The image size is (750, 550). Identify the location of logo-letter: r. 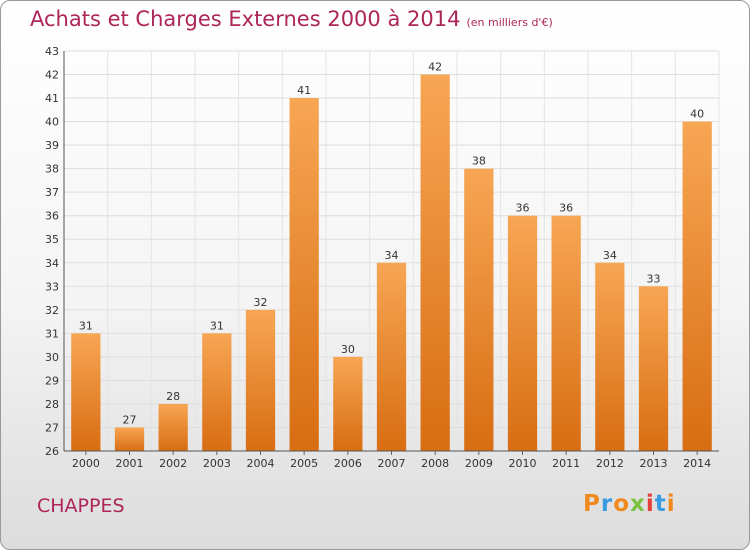
(607, 504).